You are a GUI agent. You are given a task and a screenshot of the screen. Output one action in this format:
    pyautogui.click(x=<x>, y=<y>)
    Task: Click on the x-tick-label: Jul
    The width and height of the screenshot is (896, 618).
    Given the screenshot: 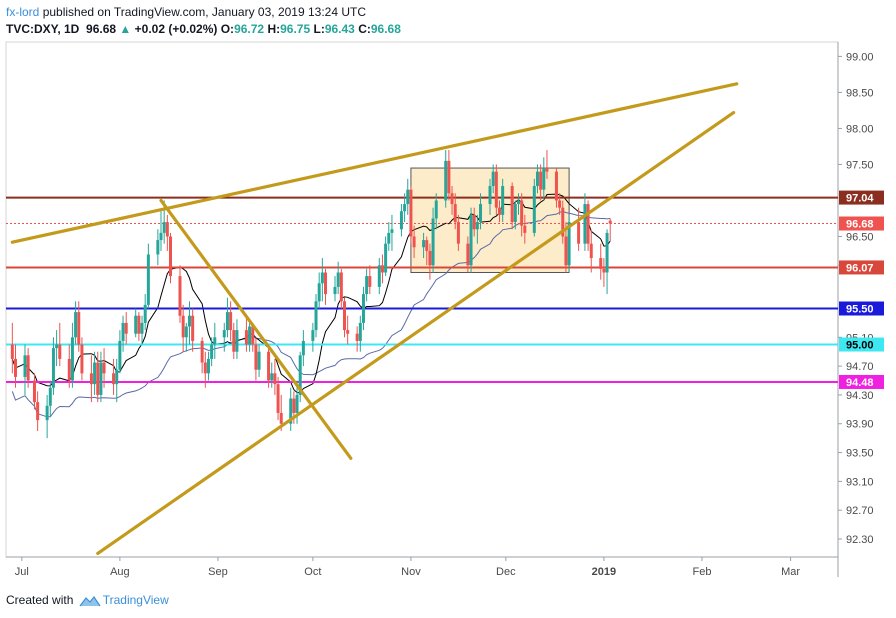 What is the action you would take?
    pyautogui.click(x=22, y=572)
    